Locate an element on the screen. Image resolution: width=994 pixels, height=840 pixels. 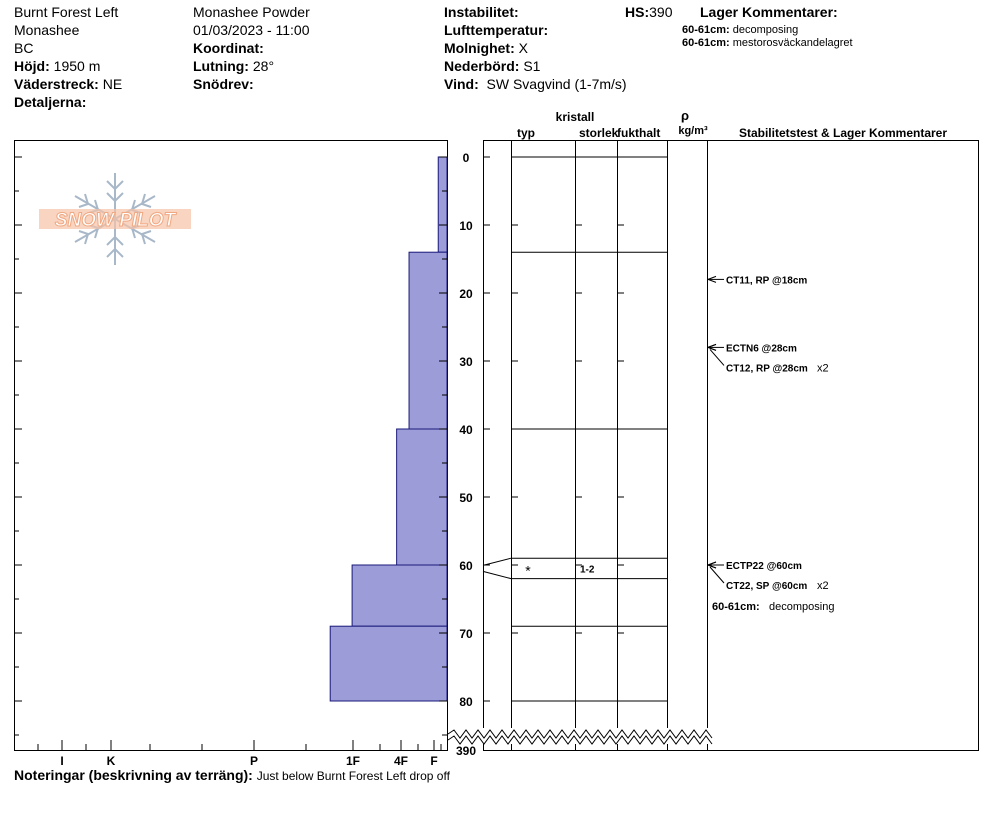
drift-label: Snödrev: is located at coordinates (223, 84).